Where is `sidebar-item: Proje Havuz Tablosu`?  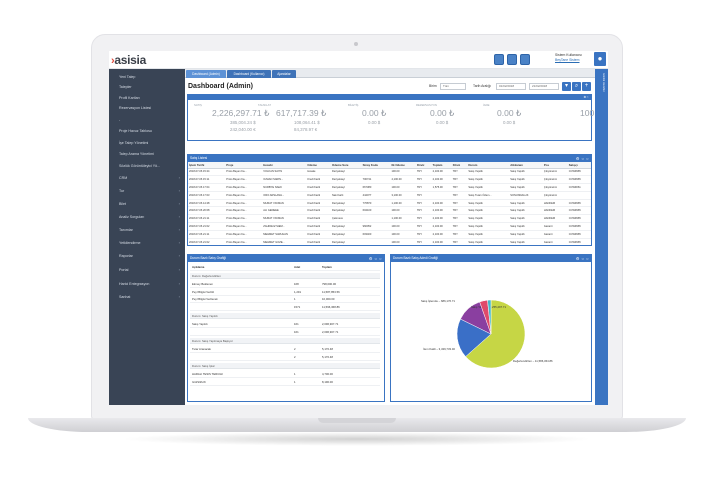 sidebar-item: Proje Havuz Tablosu is located at coordinates (147, 131).